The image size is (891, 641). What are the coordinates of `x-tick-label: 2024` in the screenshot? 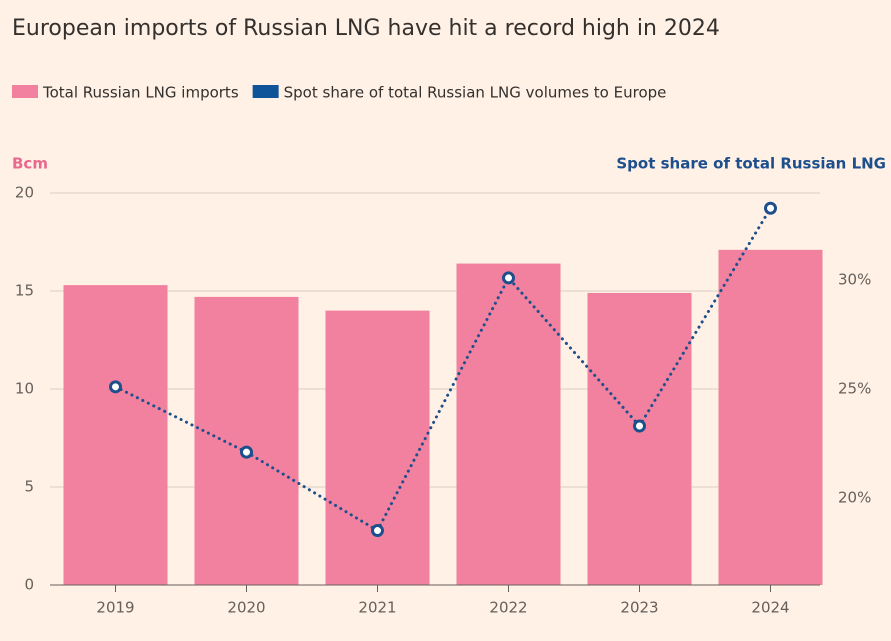 It's located at (770, 608).